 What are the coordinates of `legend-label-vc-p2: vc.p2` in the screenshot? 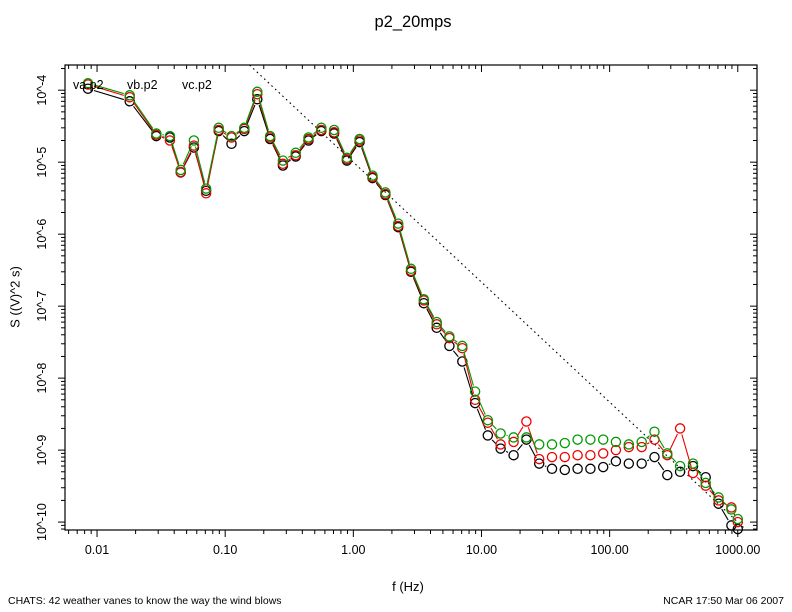 It's located at (197, 85).